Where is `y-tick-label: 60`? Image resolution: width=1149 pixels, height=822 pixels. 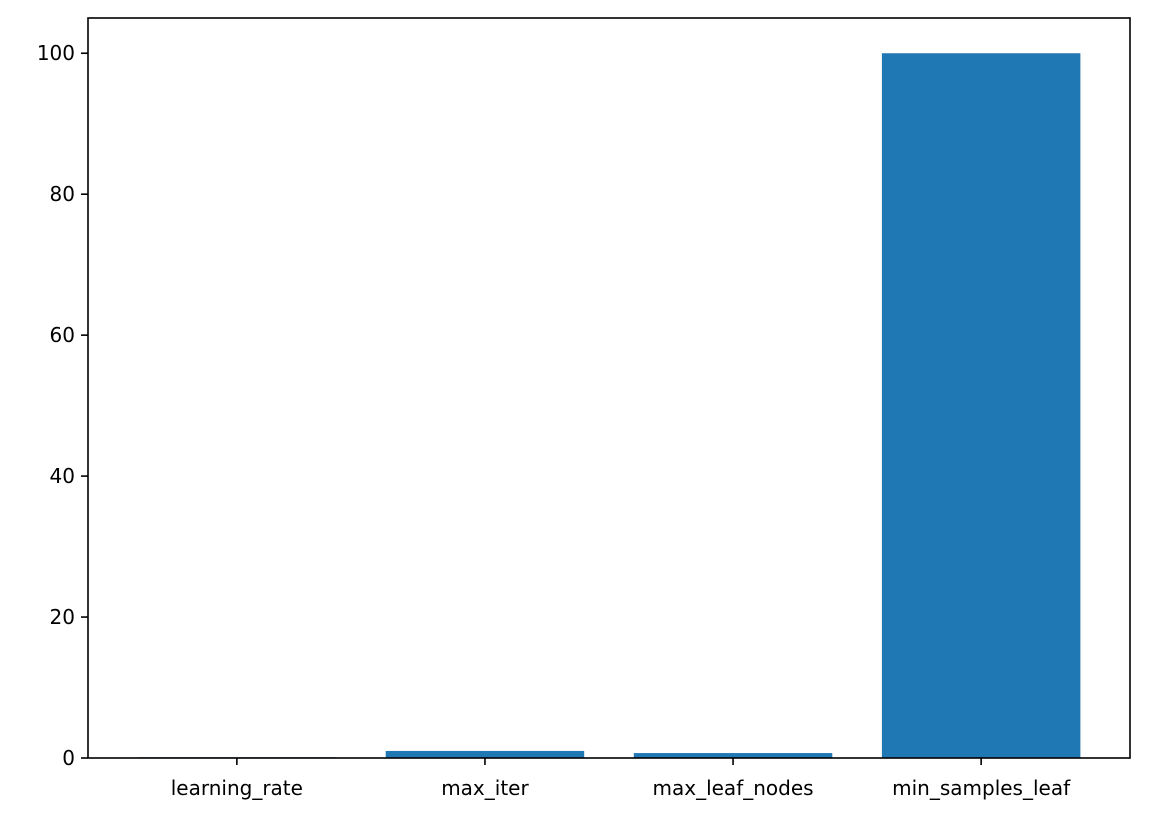 y-tick-label: 60 is located at coordinates (62, 335).